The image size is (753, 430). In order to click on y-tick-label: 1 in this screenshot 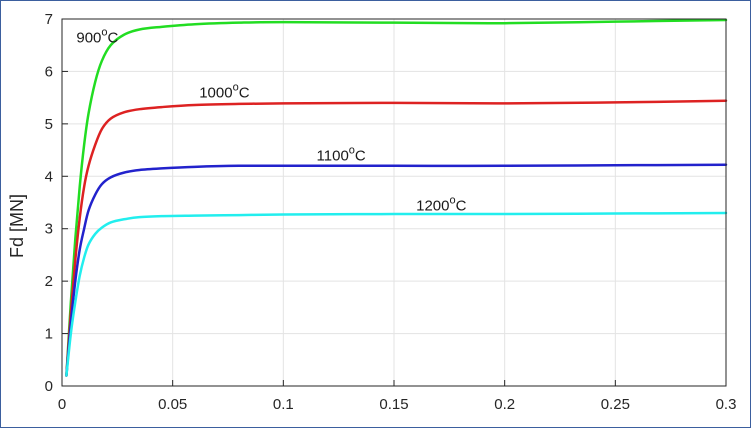, I will do `click(49, 334)`.